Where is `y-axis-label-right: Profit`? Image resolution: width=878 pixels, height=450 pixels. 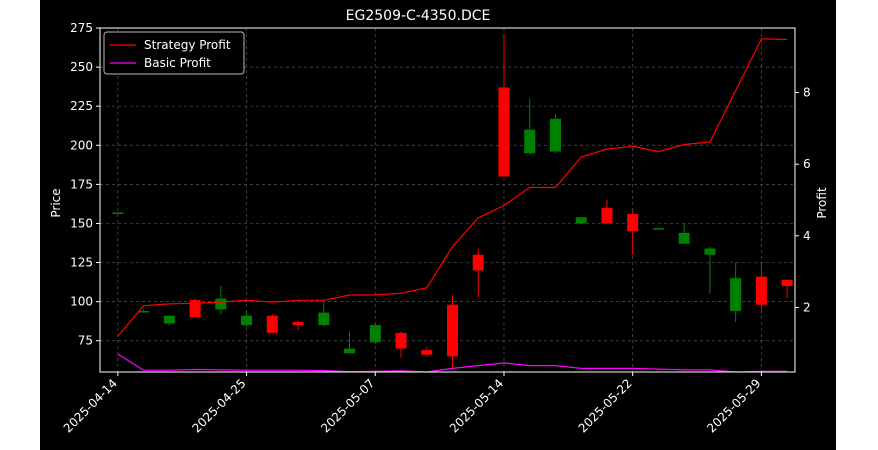
y-axis-label-right: Profit is located at coordinates (822, 203).